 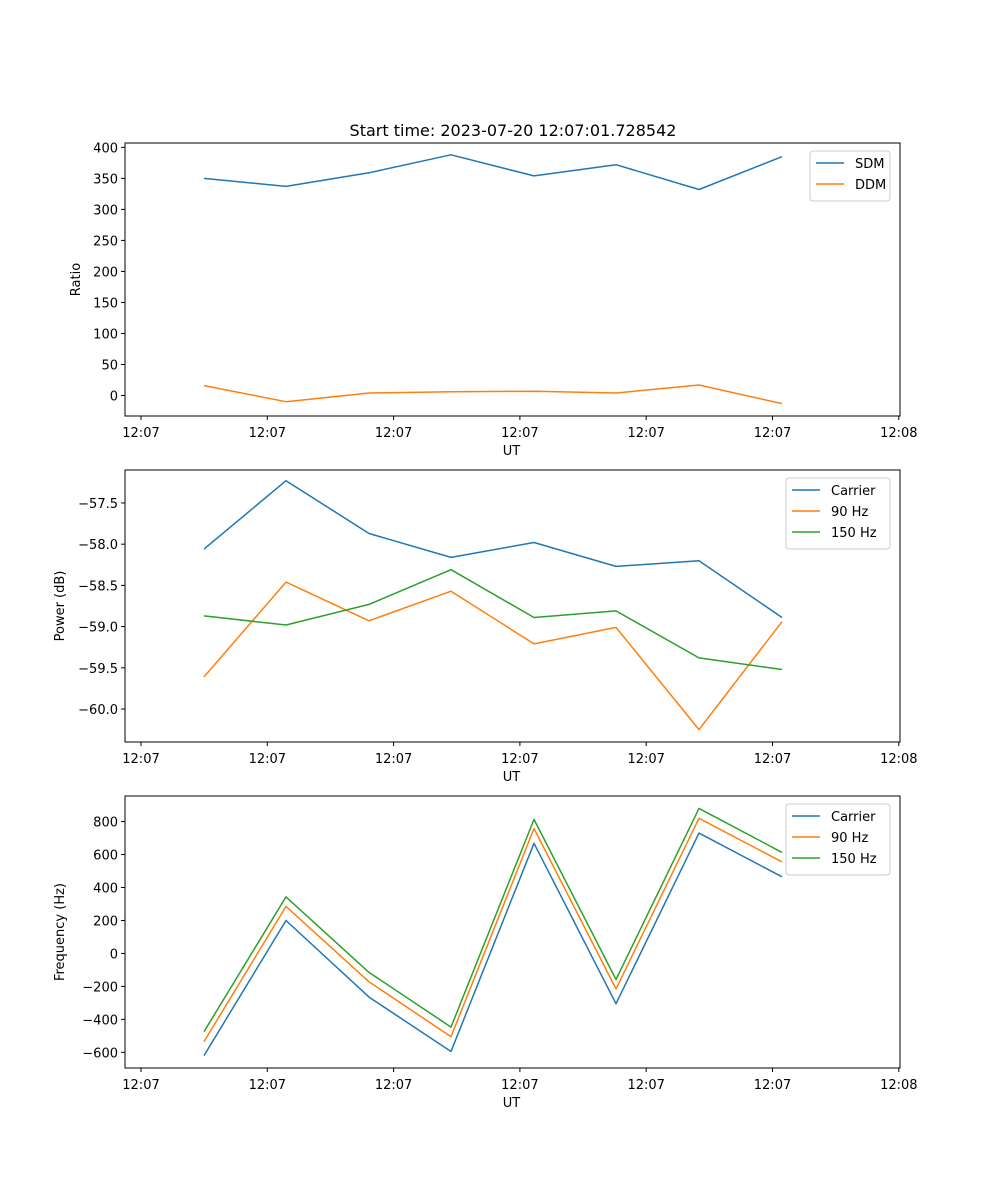 What do you see at coordinates (98, 586) in the screenshot?
I see `power-y-tick-label: −58.5` at bounding box center [98, 586].